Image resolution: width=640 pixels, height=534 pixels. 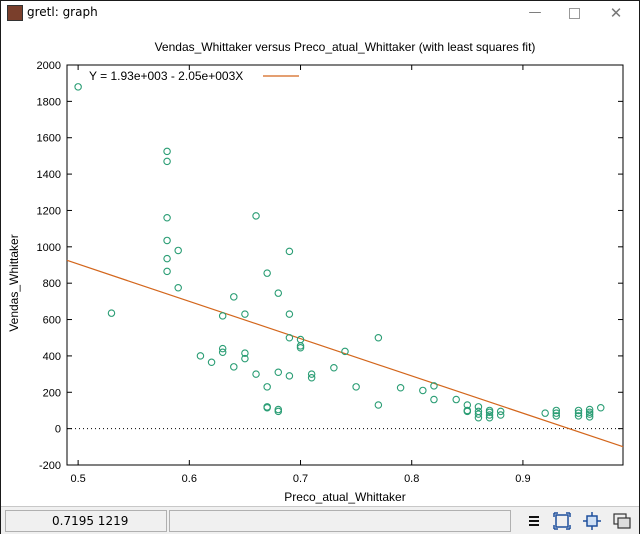 What do you see at coordinates (15, 13) in the screenshot?
I see `gretl-app-icon` at bounding box center [15, 13].